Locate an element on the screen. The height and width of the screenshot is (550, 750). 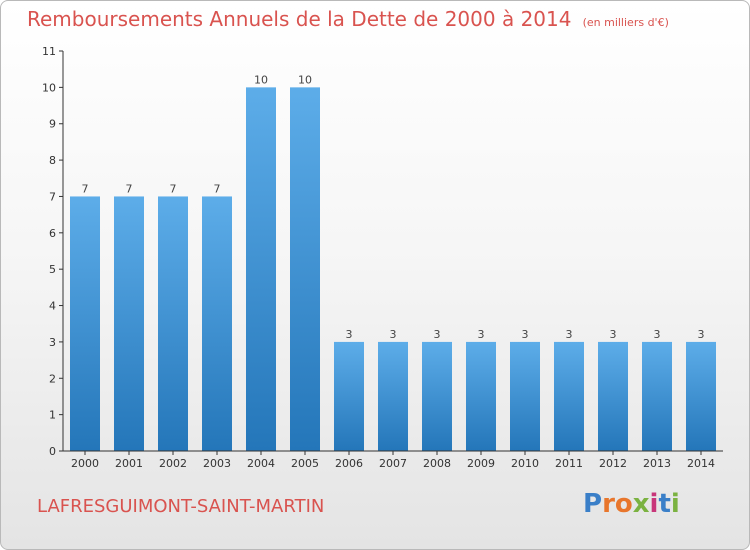
bar-2001 is located at coordinates (129, 323).